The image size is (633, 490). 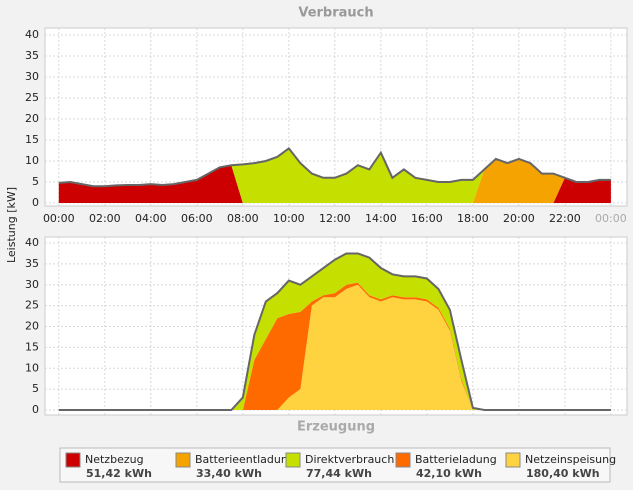 I want to click on x-tick-label: 14:00, so click(x=381, y=218).